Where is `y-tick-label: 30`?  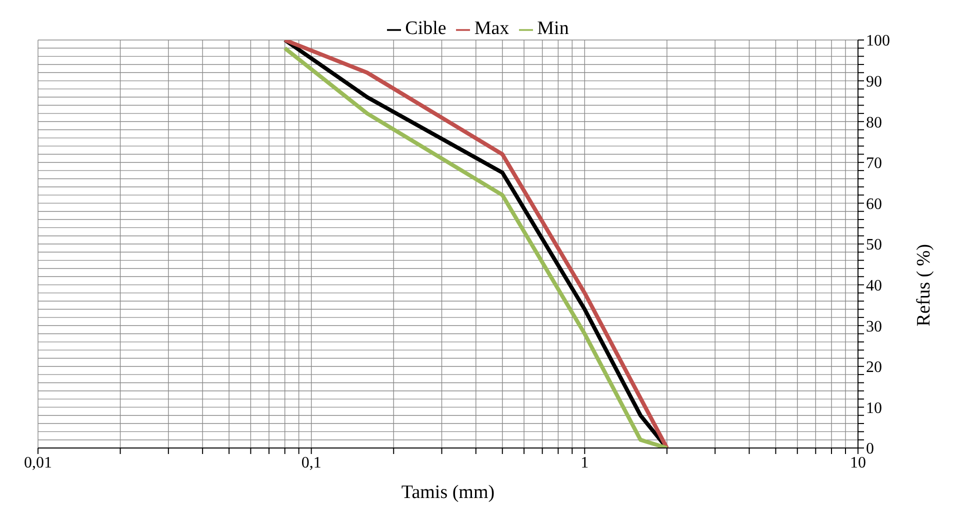 y-tick-label: 30 is located at coordinates (874, 327).